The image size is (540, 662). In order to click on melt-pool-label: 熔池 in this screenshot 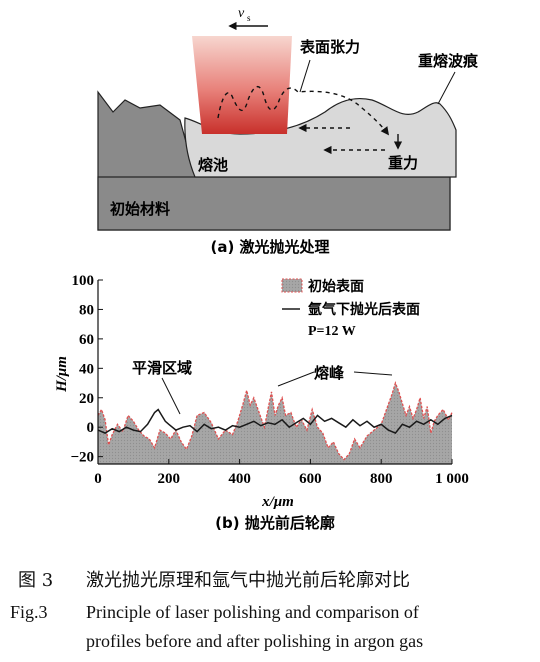, I will do `click(213, 165)`.